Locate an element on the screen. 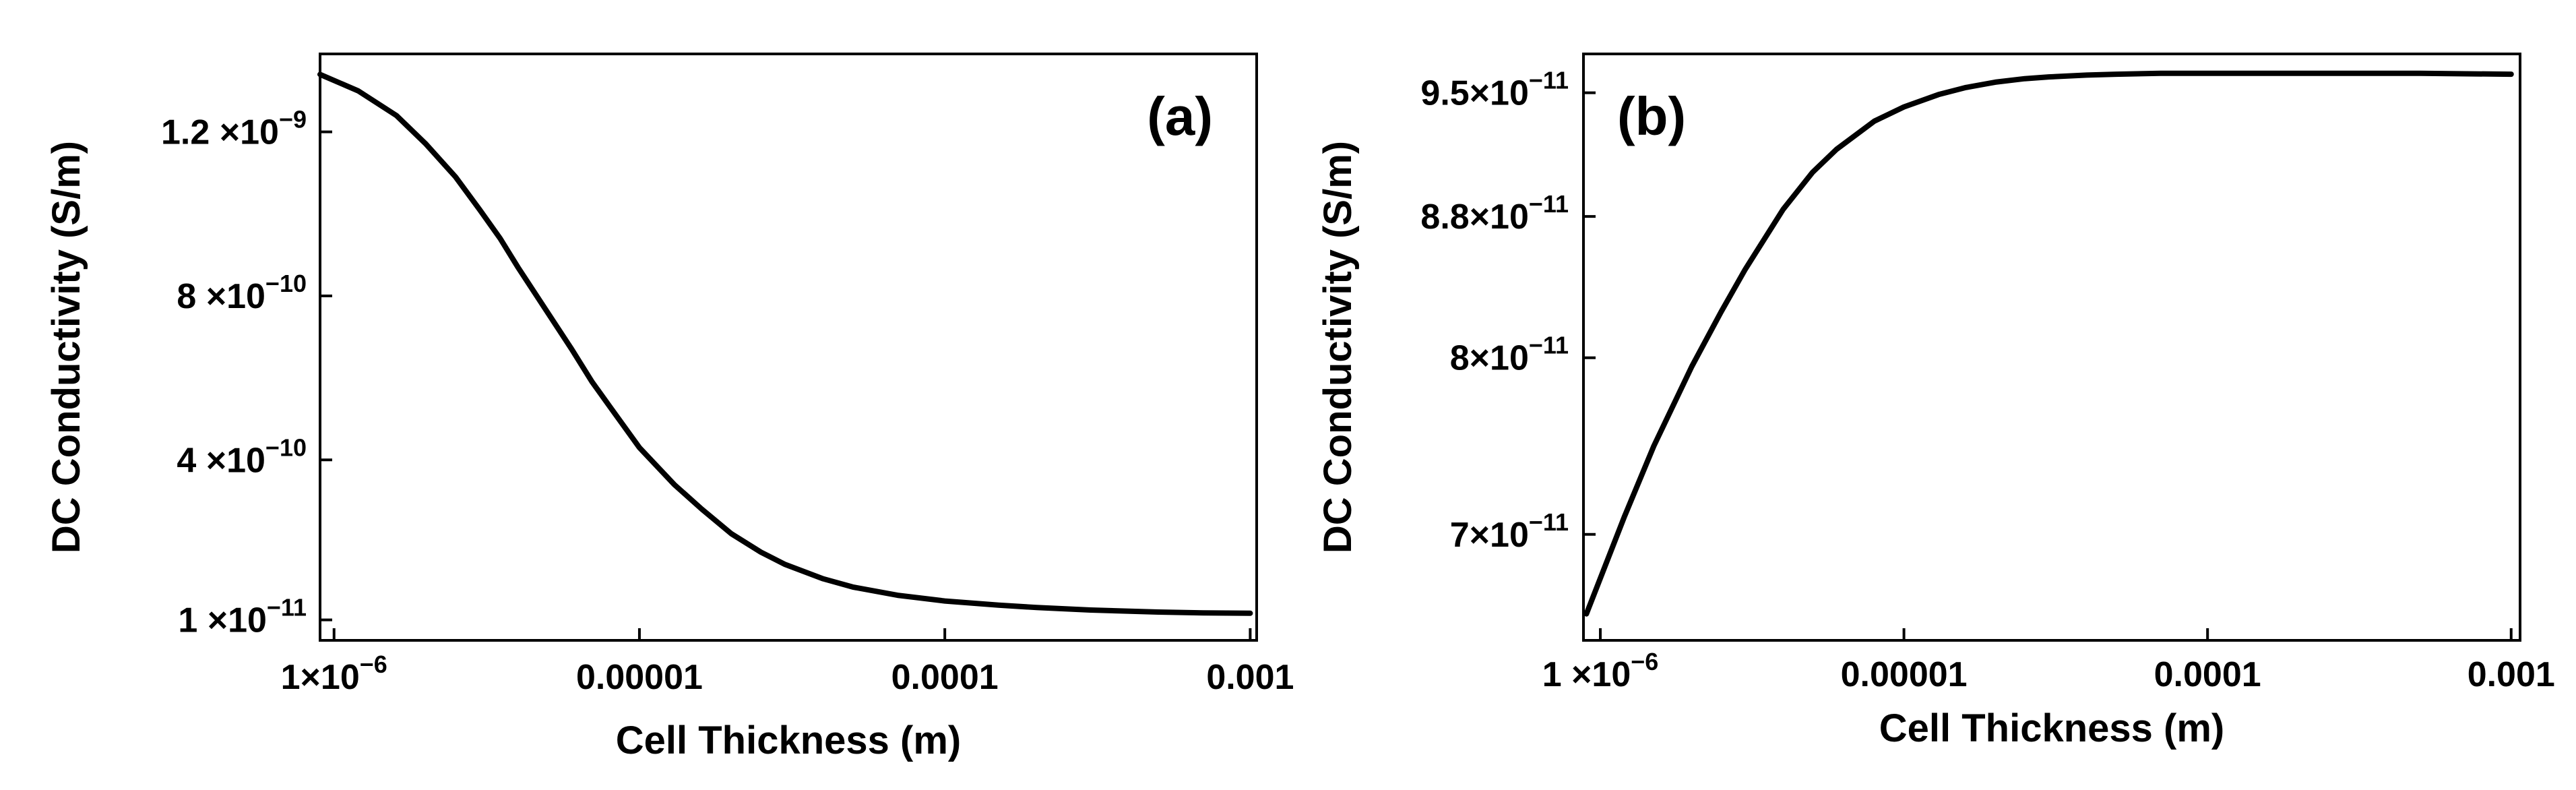  y-tick-label: 7×10⁻¹¹ is located at coordinates (1509, 531).